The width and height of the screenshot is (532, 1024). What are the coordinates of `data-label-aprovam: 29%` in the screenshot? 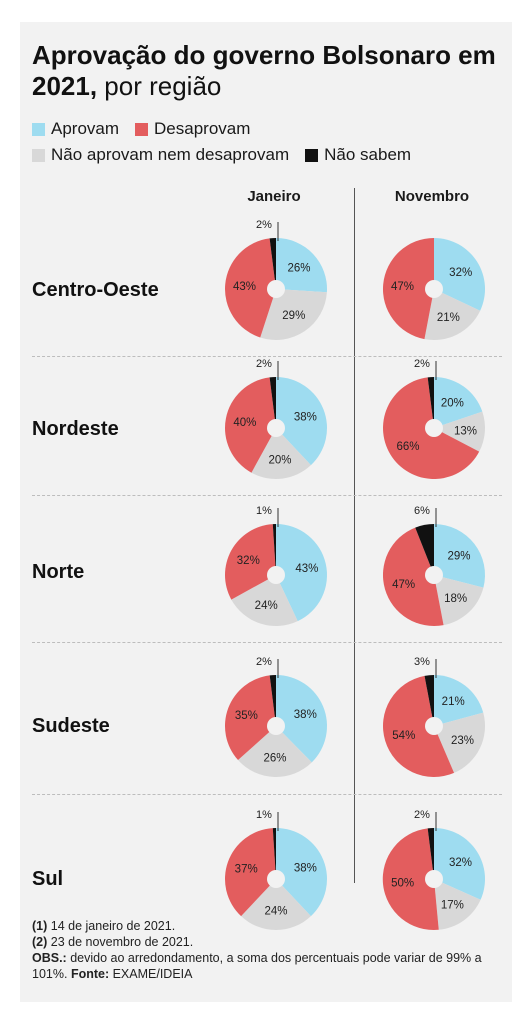 It's located at (458, 557).